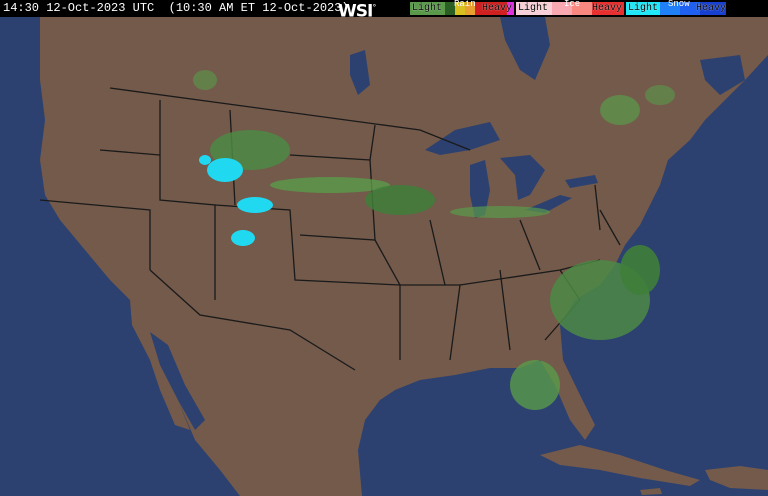  I want to click on legend-snow: Light Snow Heavy, so click(676, 7).